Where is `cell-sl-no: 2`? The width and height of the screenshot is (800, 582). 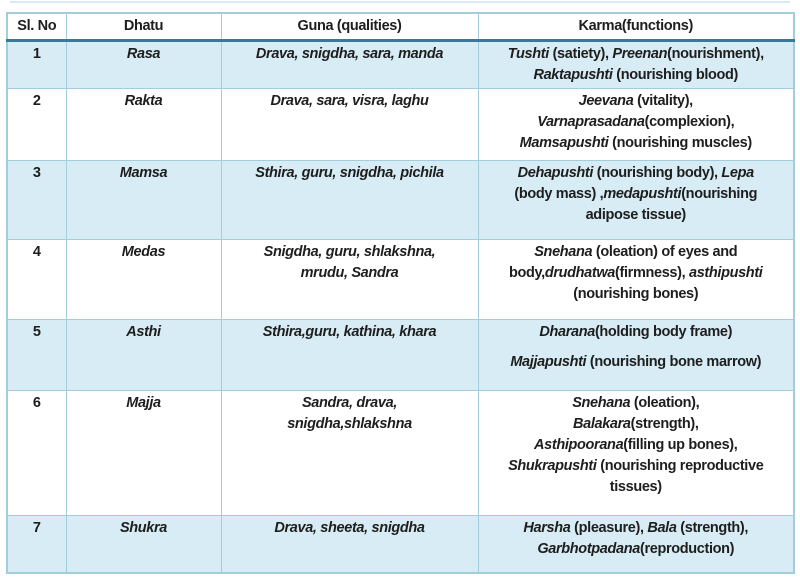
cell-sl-no: 2 is located at coordinates (36, 124).